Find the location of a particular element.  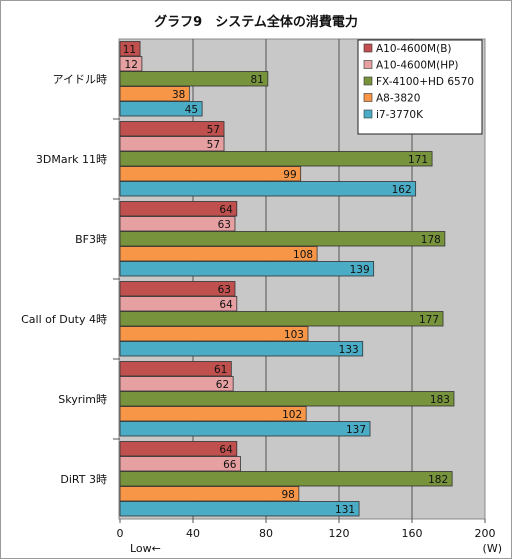

x-axis-note: Low← is located at coordinates (145, 548).